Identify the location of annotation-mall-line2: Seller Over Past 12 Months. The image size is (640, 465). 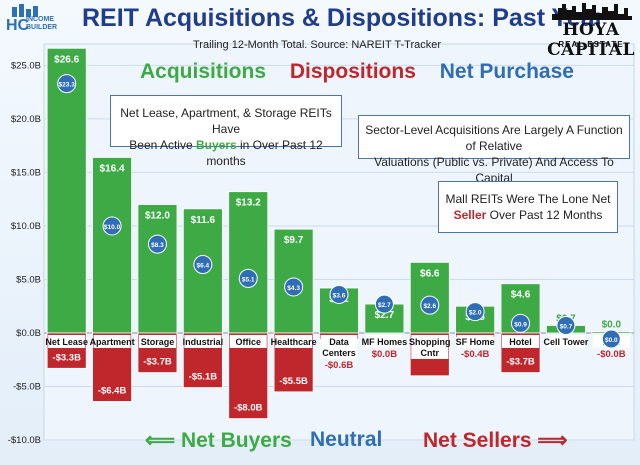
(528, 215).